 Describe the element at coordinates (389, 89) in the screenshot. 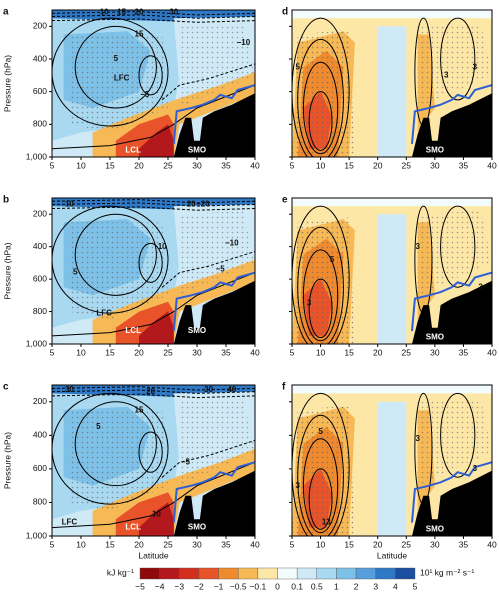

I see `panel: 5 10 15 20 25 30 35 40 d SMO 5 3 3` at that location.